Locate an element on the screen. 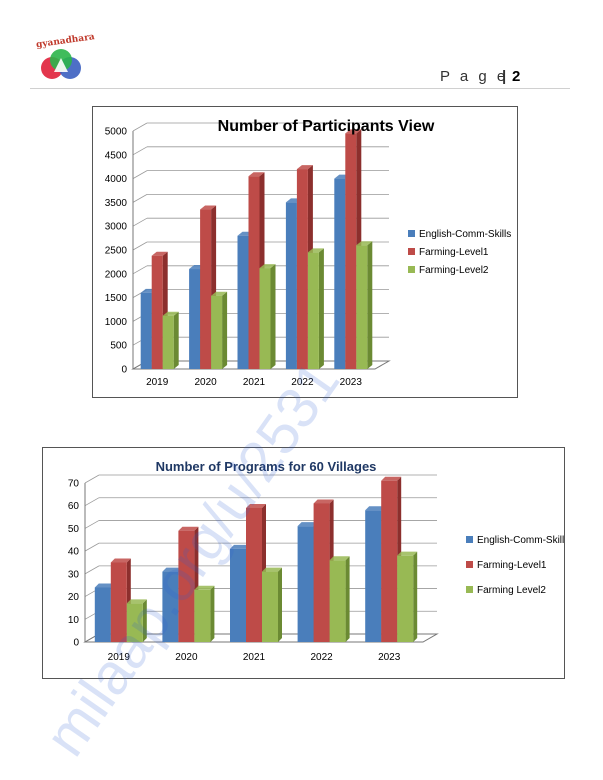 Image resolution: width=603 pixels, height=780 pixels. legend-label: Farming-Level2 is located at coordinates (454, 270).